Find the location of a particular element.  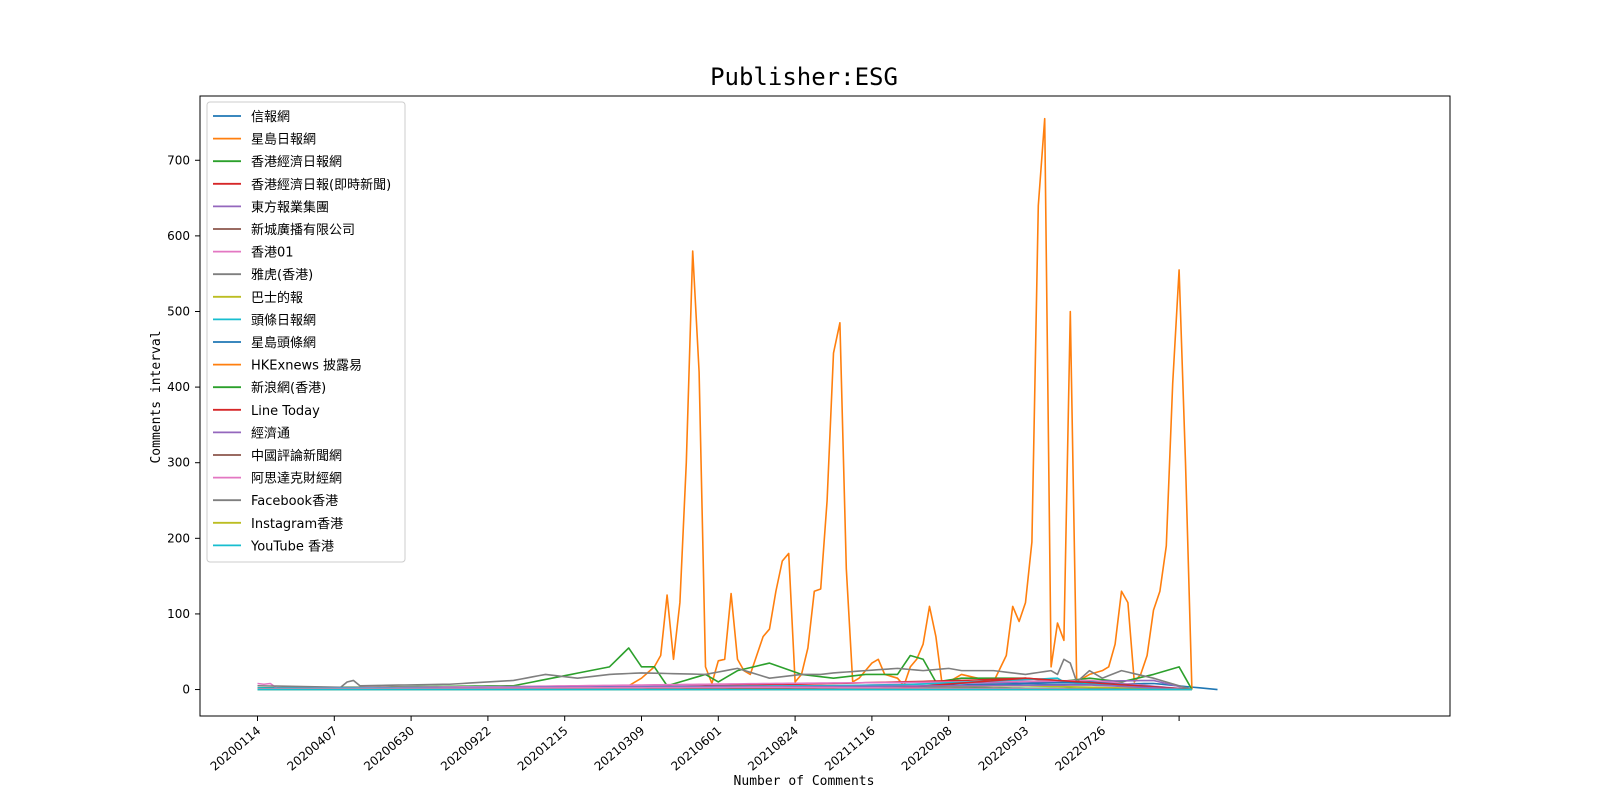

x-tick-label: 20200407 is located at coordinates (312, 749).